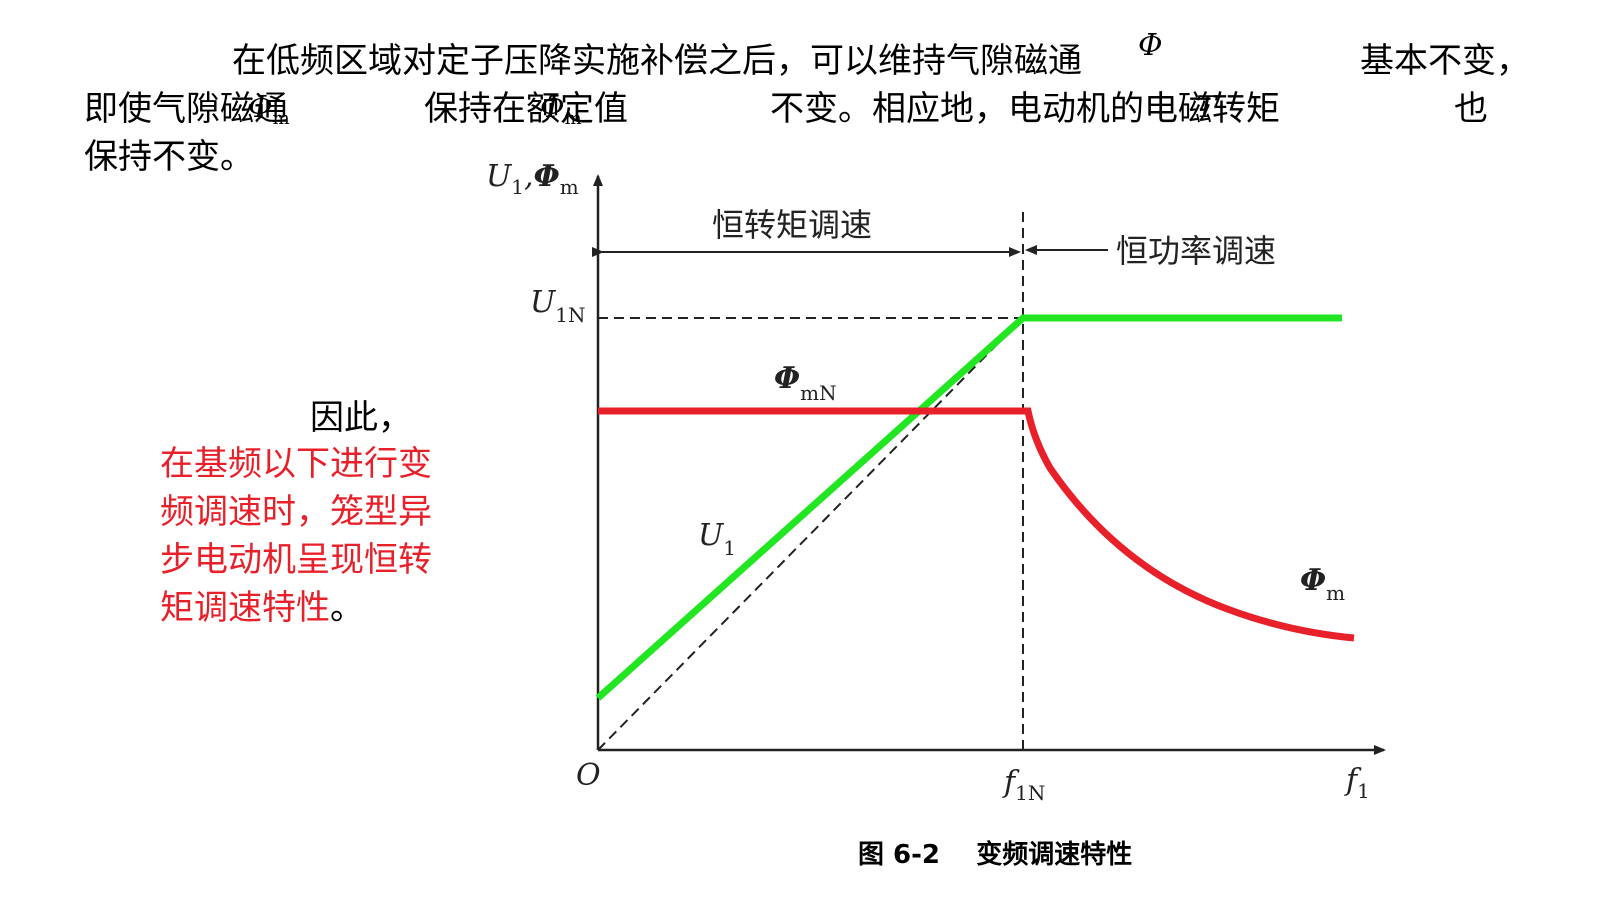 This screenshot has width=1600, height=900. I want to click on phi-m-curve-label: Φm, so click(1322, 584).